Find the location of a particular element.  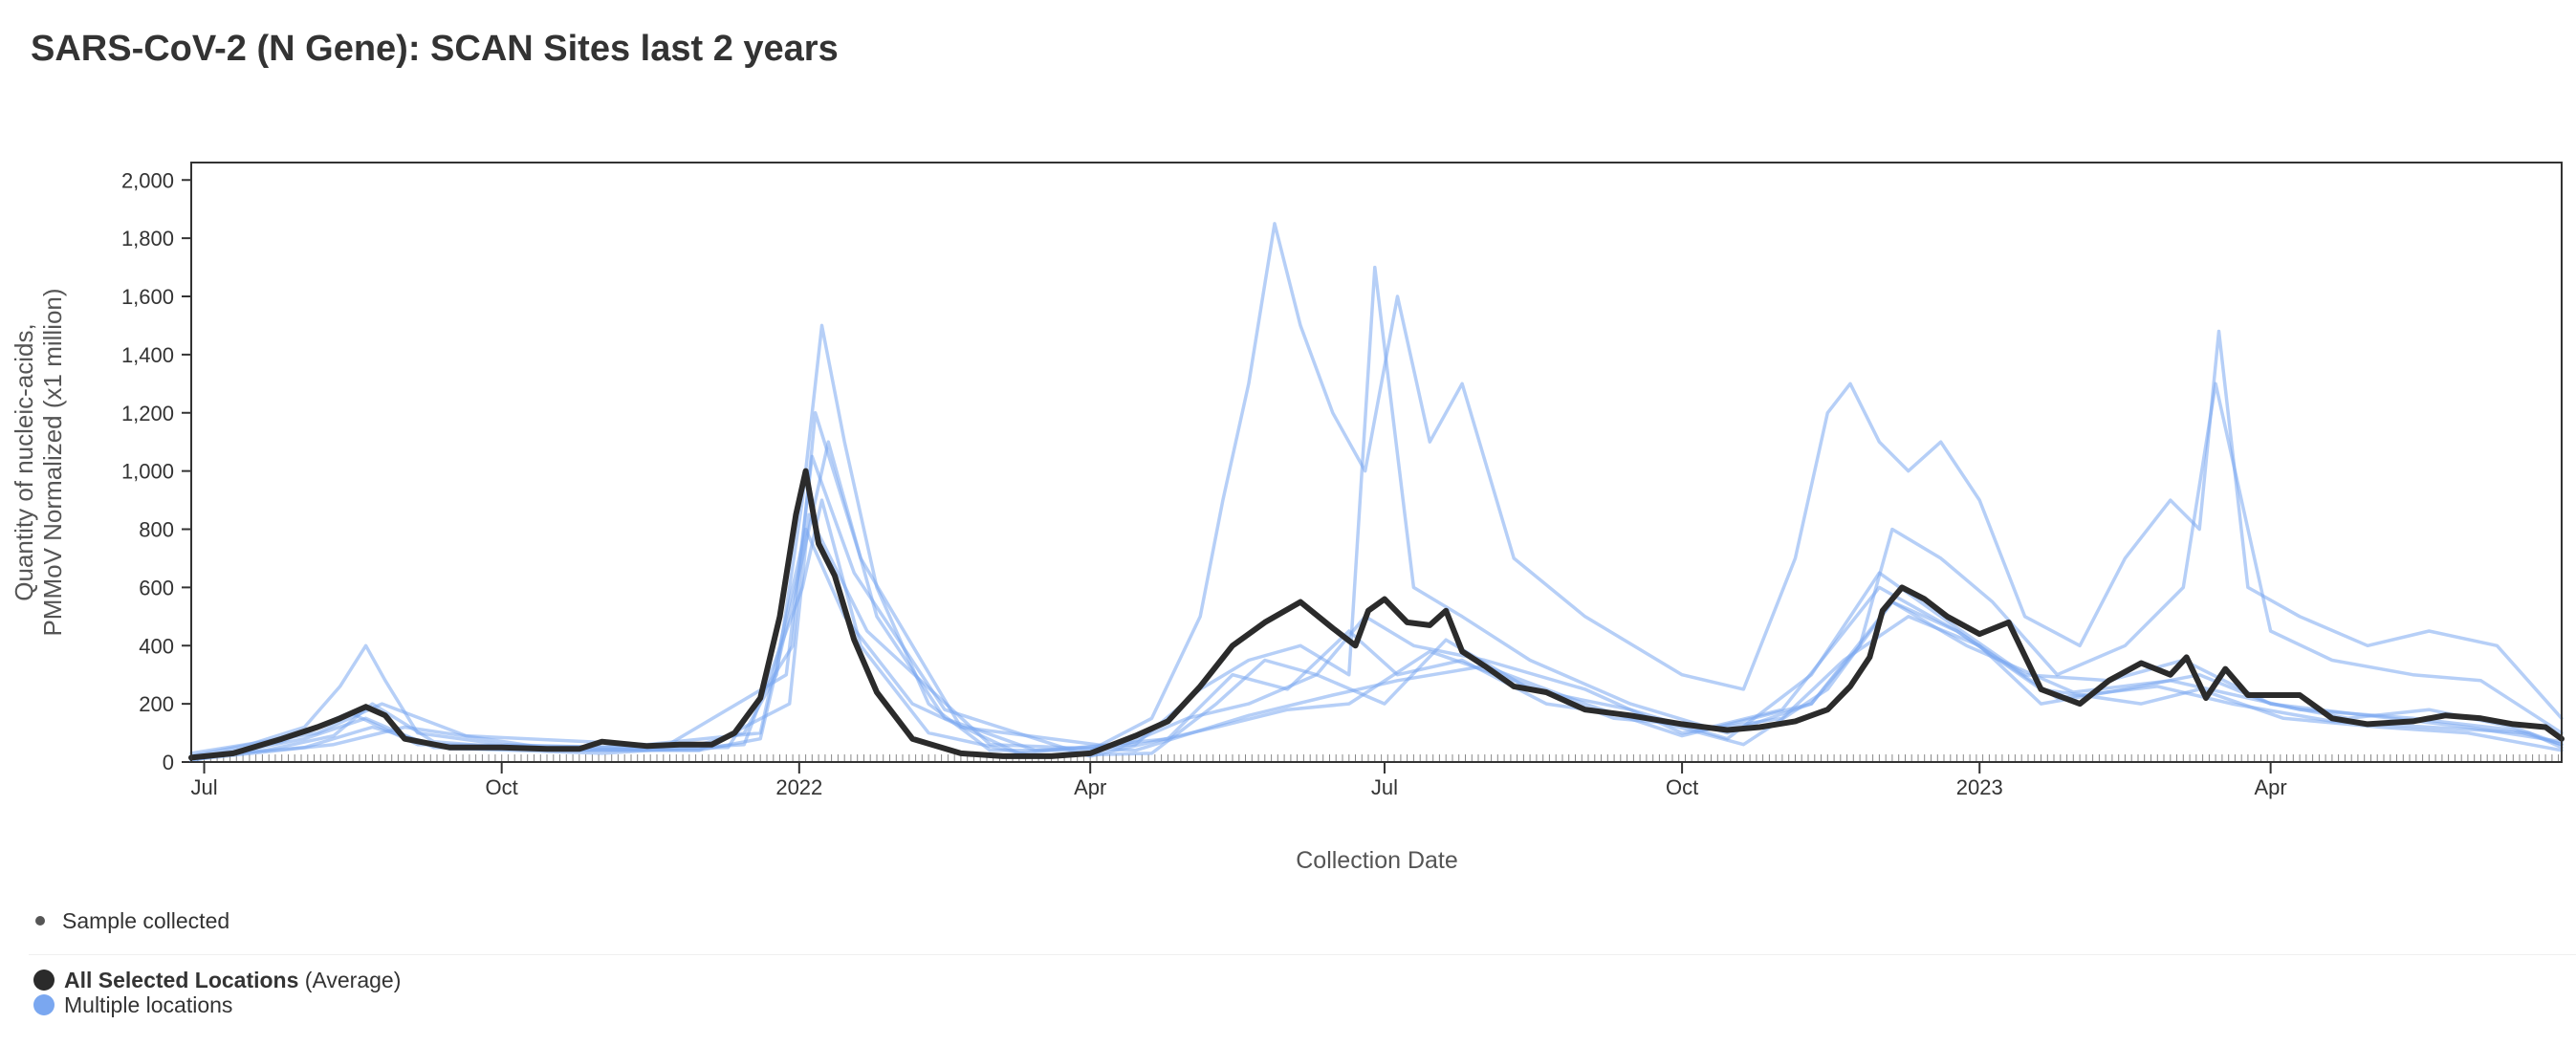

y-tick-label: 1,000 is located at coordinates (147, 472).